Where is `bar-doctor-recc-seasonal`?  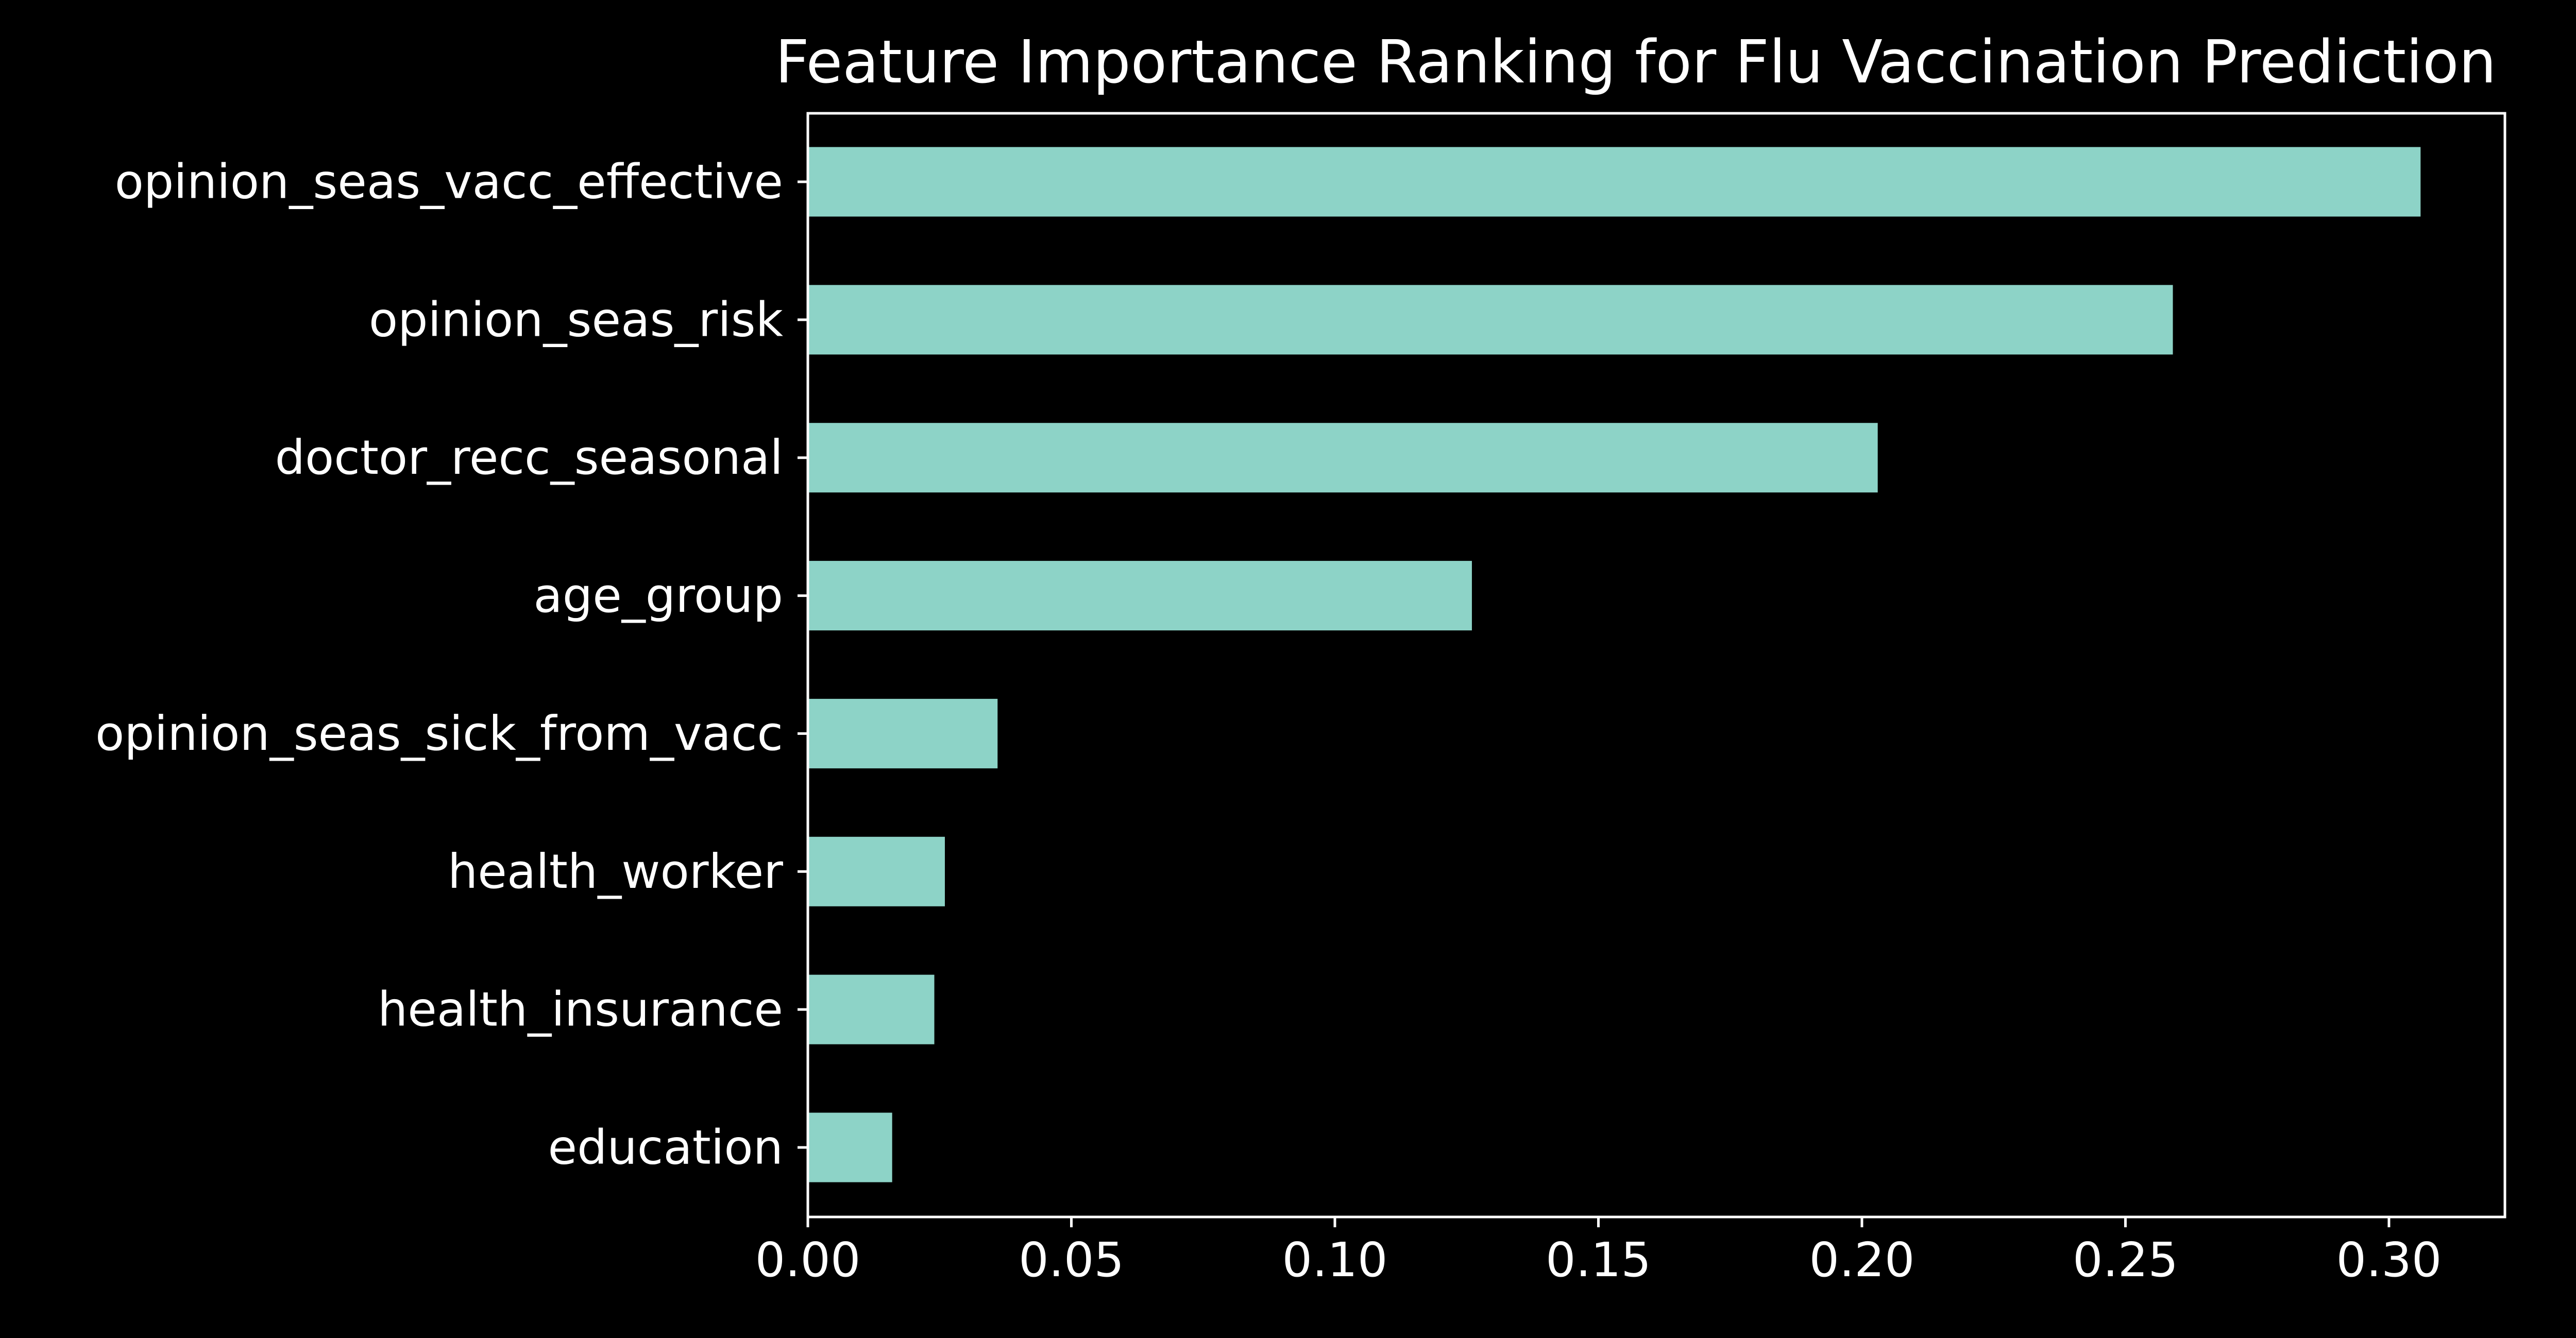 bar-doctor-recc-seasonal is located at coordinates (1343, 458).